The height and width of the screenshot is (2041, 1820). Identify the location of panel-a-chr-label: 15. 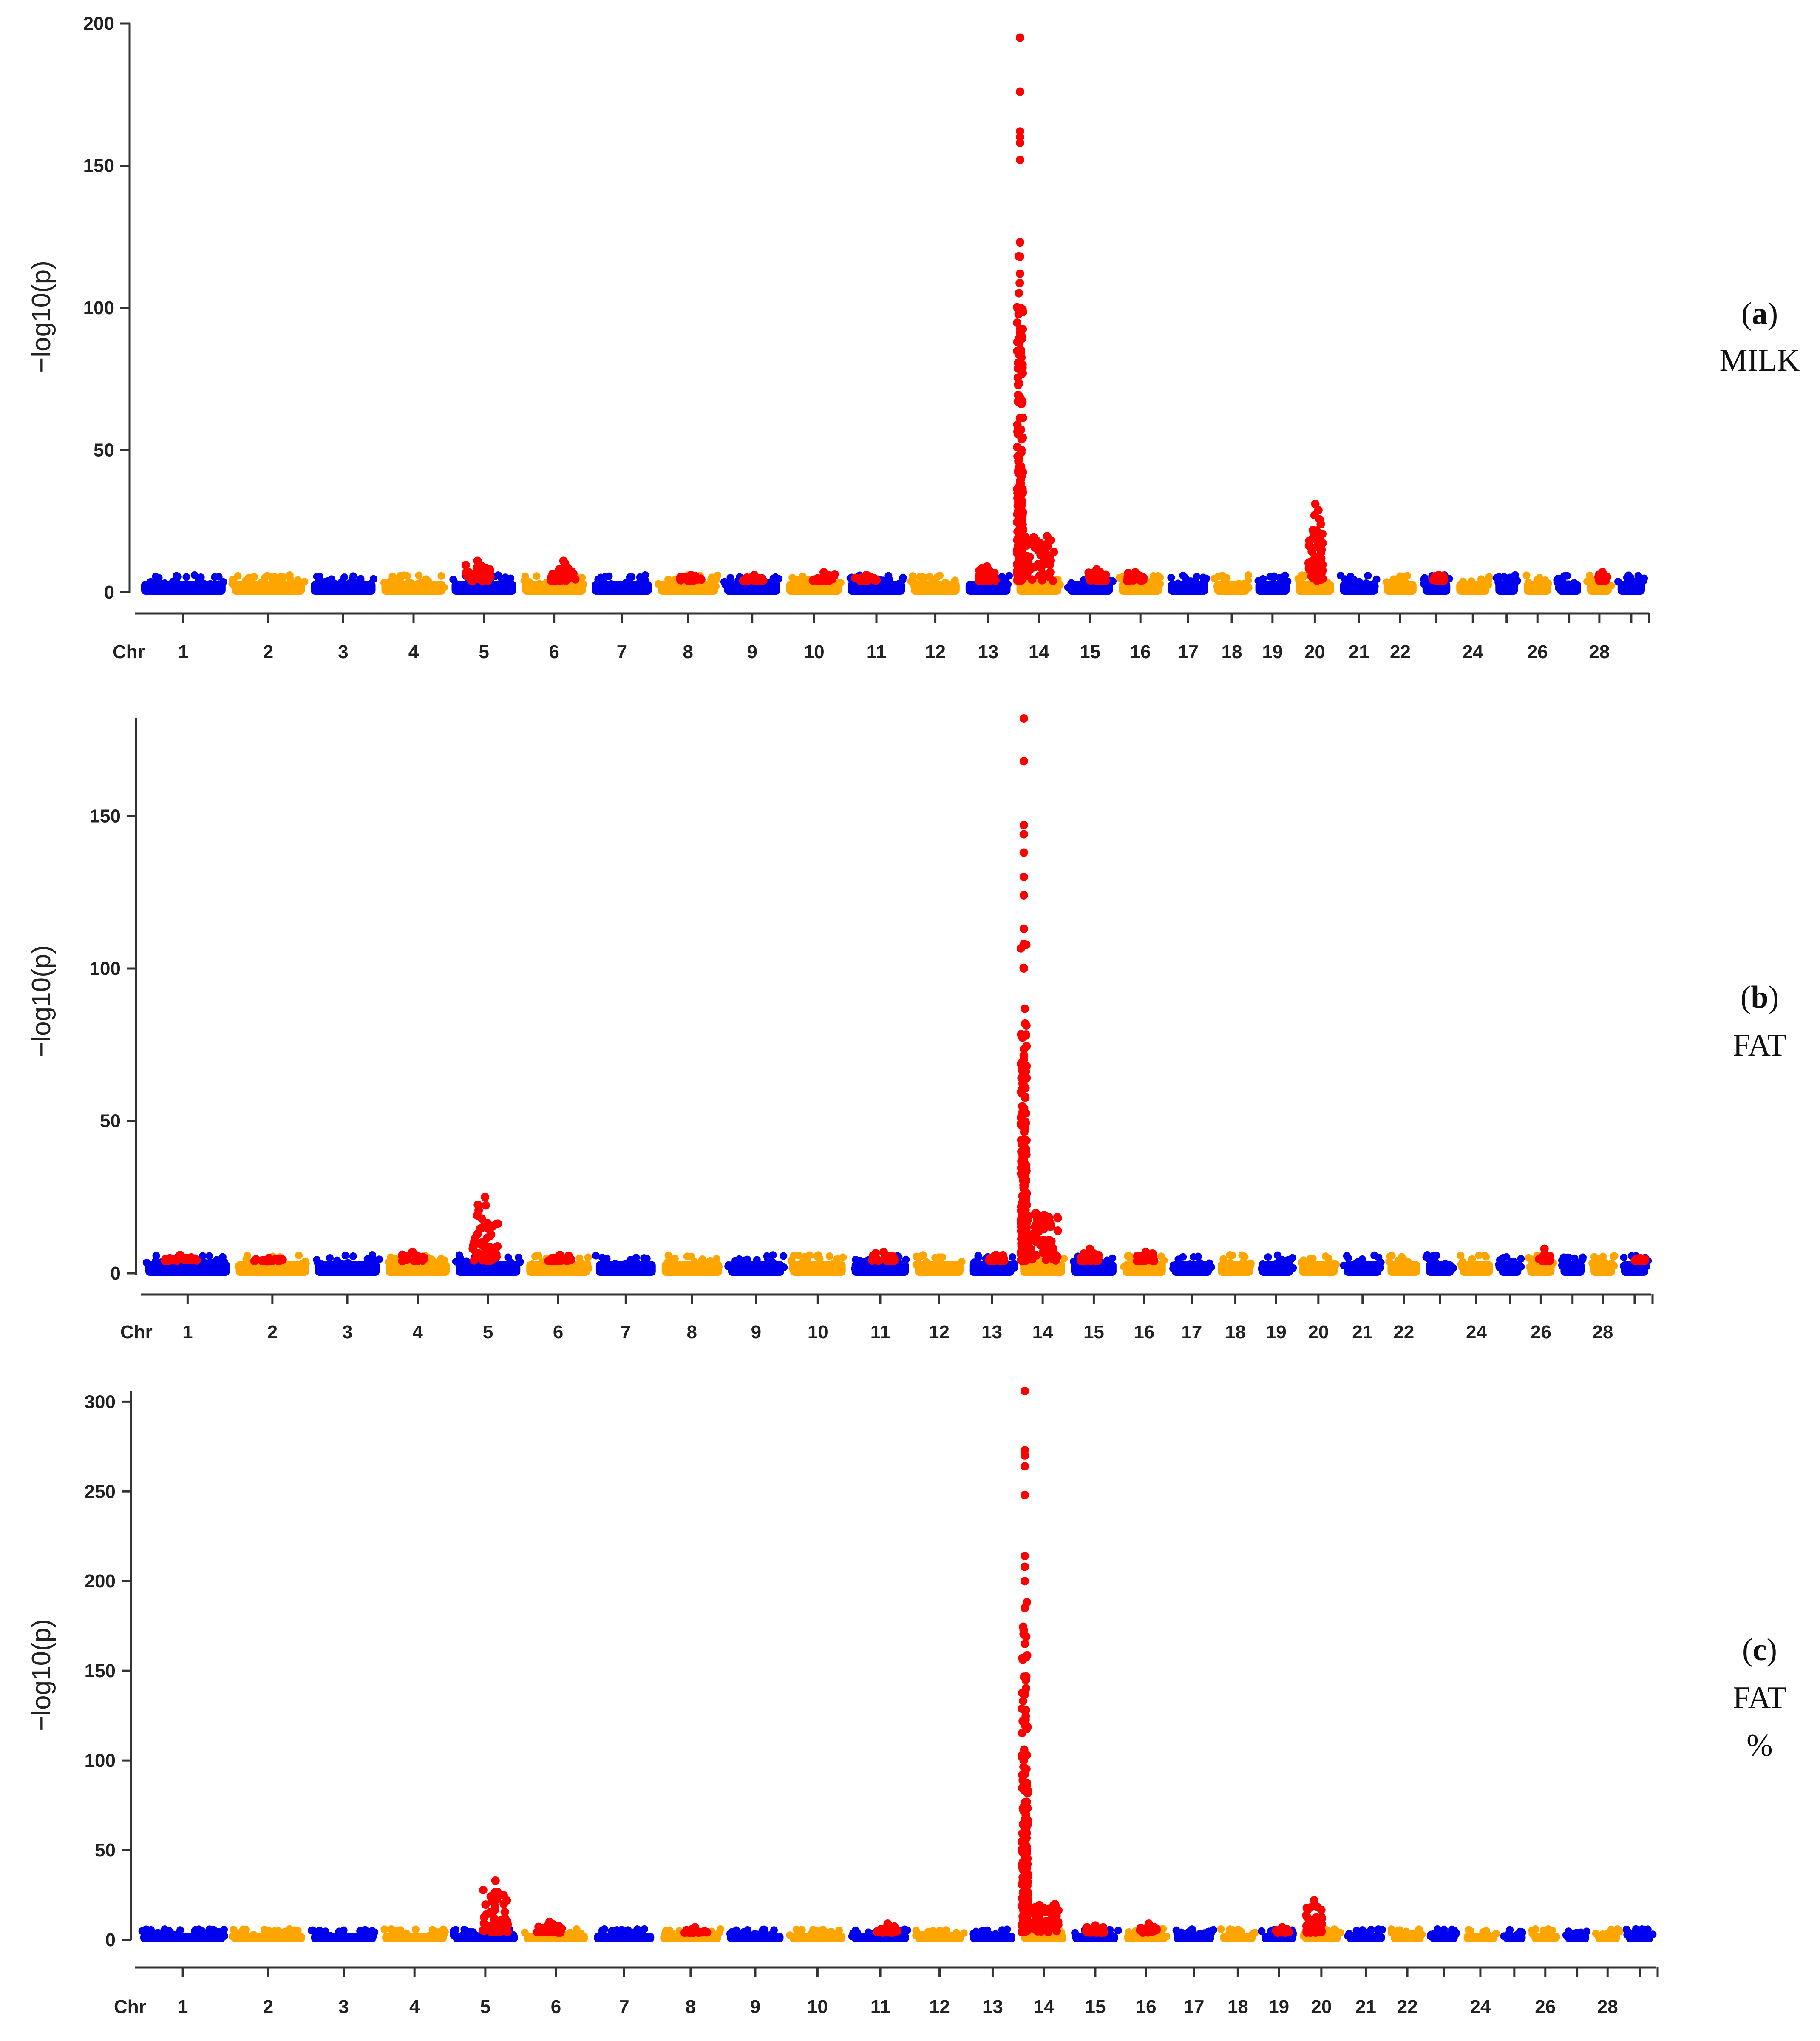
(1090, 652).